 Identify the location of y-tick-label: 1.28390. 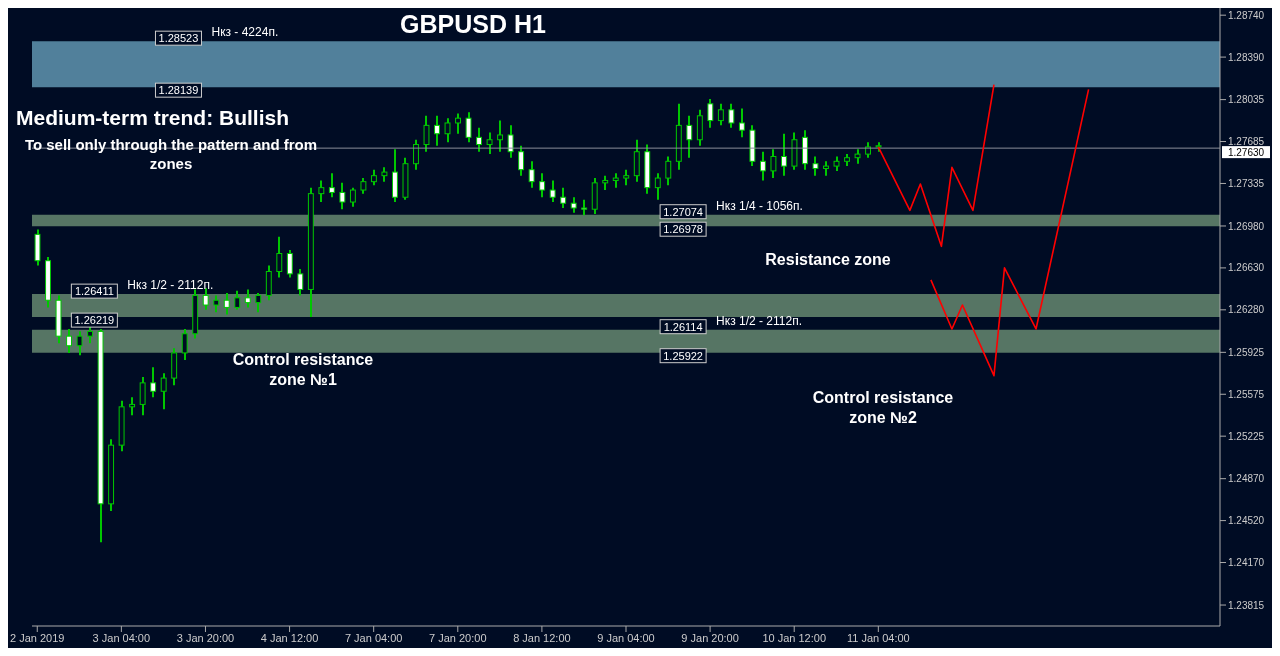
(1246, 57).